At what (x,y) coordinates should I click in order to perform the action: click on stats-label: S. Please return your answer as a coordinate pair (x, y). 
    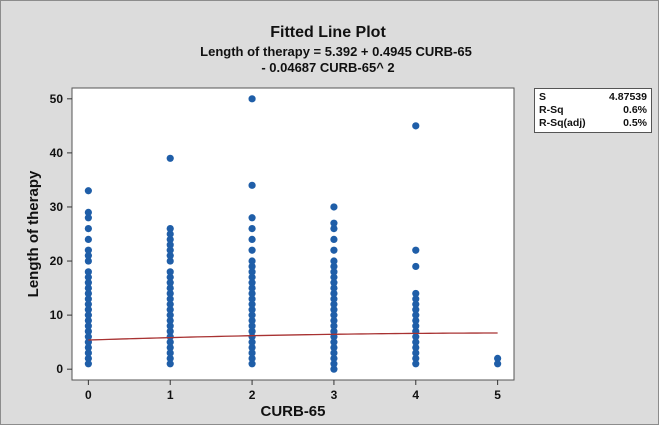
    Looking at the image, I should click on (543, 97).